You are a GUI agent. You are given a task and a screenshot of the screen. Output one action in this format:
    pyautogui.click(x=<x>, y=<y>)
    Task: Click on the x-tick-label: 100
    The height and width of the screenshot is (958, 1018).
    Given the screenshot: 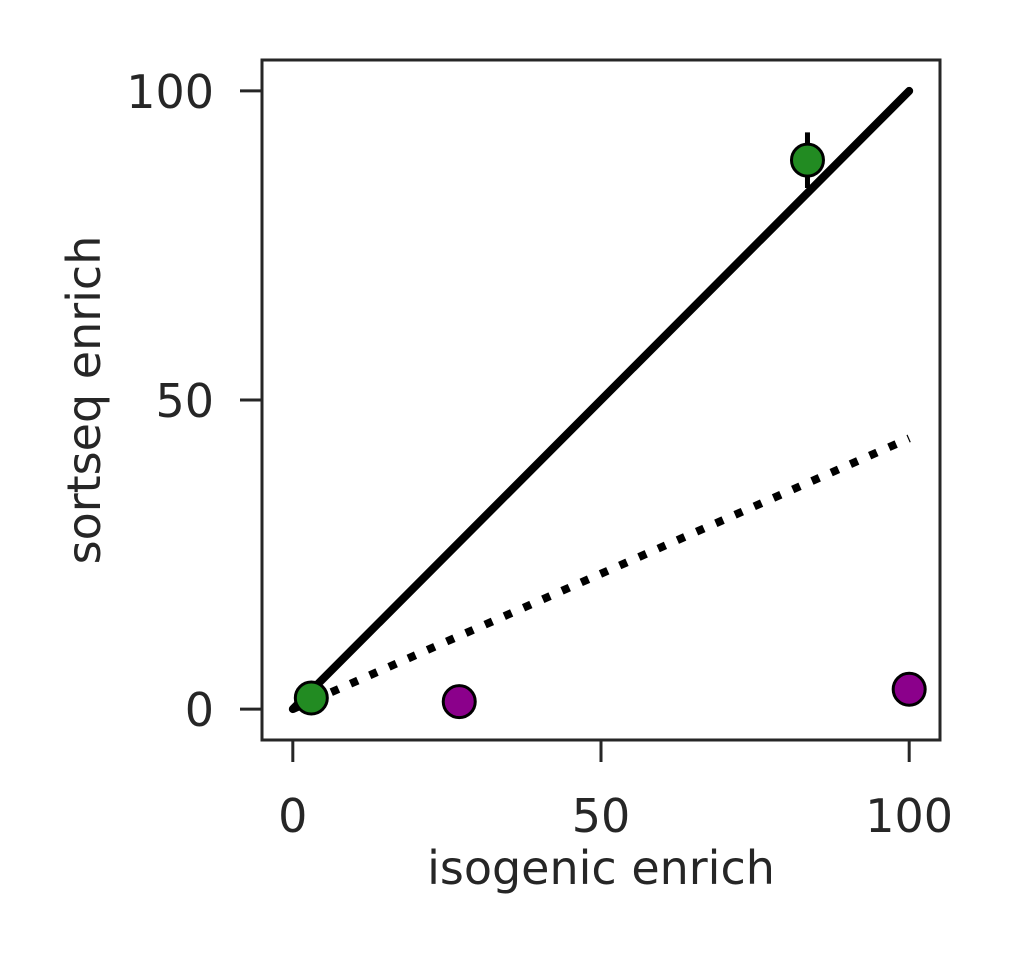 What is the action you would take?
    pyautogui.click(x=909, y=816)
    